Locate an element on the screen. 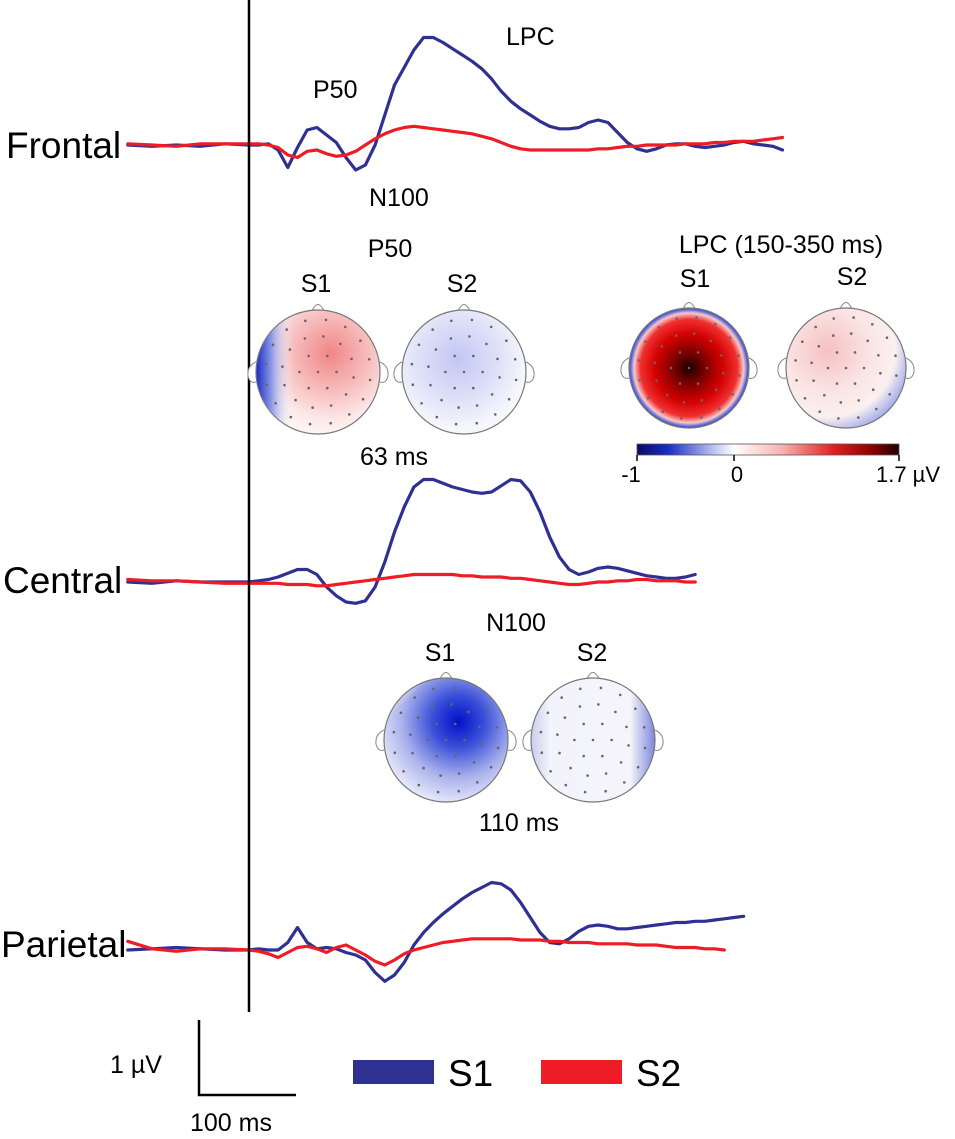 The image size is (955, 1139). legend-label-s1: S1 is located at coordinates (470, 1073).